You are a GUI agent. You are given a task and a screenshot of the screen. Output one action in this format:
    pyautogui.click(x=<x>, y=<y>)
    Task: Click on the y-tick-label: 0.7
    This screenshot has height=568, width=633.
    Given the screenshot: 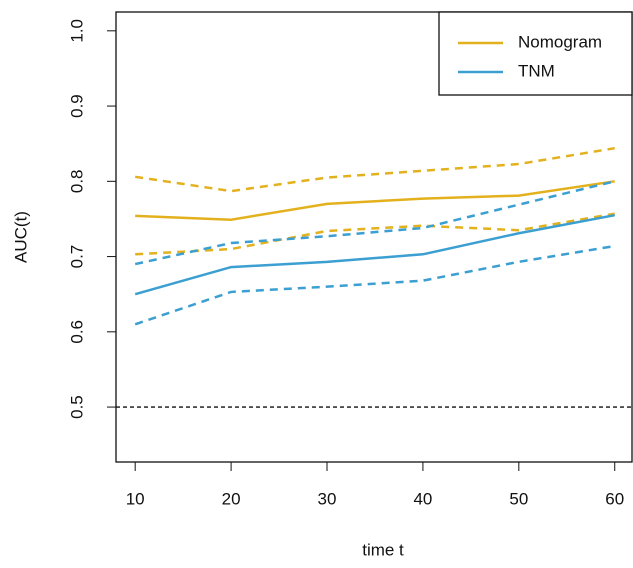 What is the action you would take?
    pyautogui.click(x=76, y=257)
    